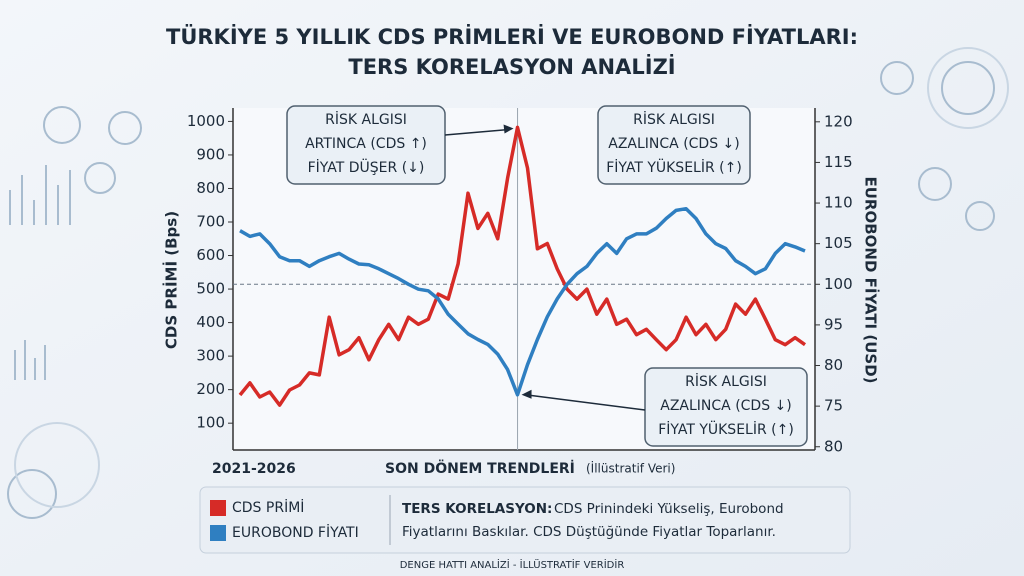 This screenshot has width=1024, height=576. What do you see at coordinates (254, 469) in the screenshot?
I see `period-label: 2021-2026` at bounding box center [254, 469].